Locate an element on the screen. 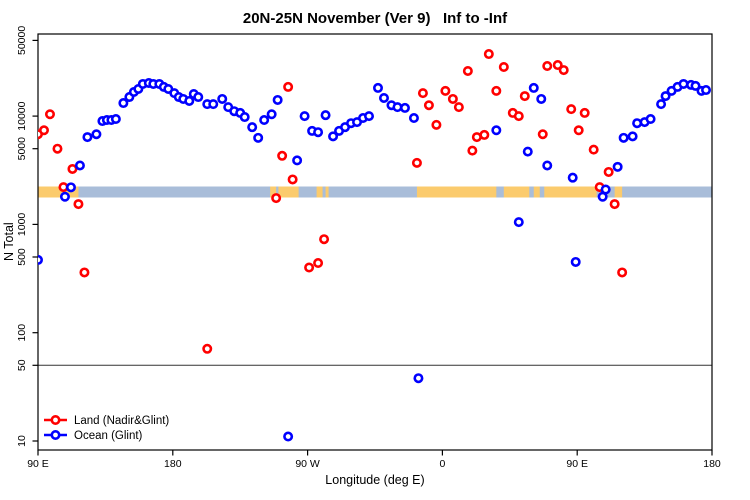 This screenshot has width=750, height=500. y-tick-label: 500 is located at coordinates (22, 257).